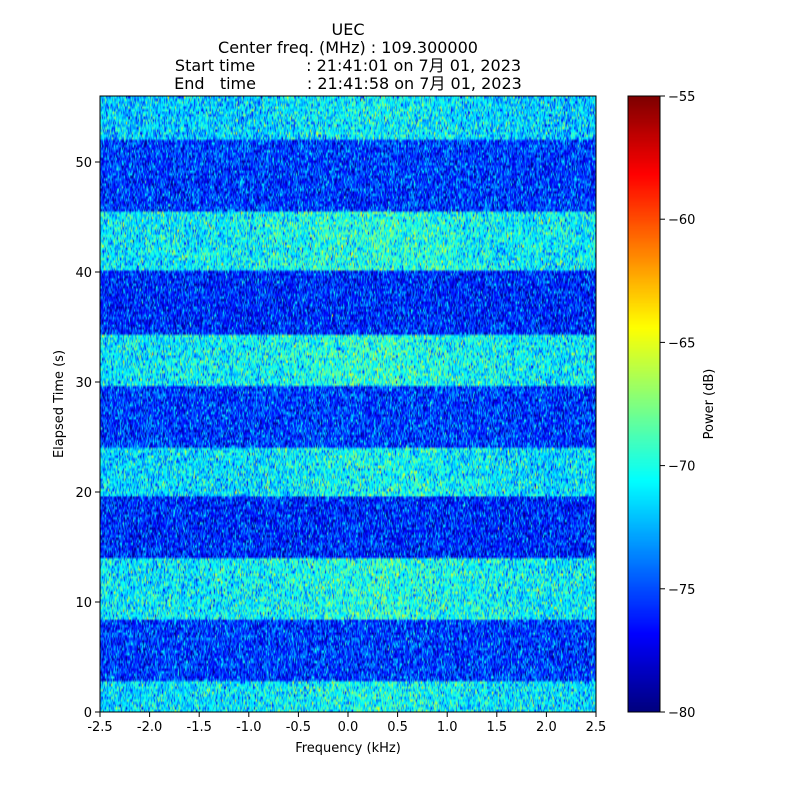 Image resolution: width=800 pixels, height=800 pixels. Describe the element at coordinates (99, 727) in the screenshot. I see `x-tick-label: -2.5` at that location.